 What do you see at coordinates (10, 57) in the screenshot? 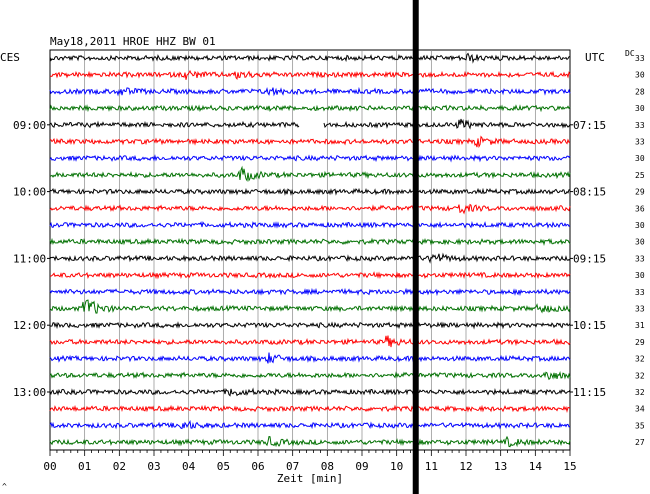
I see `left-timezone-label: CES` at bounding box center [10, 57].